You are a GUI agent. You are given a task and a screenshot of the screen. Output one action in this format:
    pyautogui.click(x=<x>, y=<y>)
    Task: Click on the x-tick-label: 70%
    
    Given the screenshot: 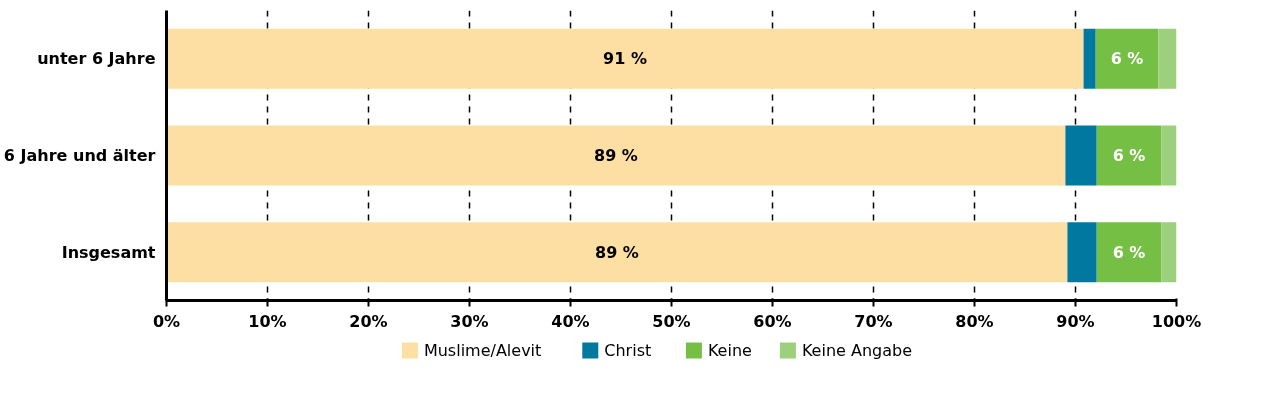 What is the action you would take?
    pyautogui.click(x=873, y=321)
    